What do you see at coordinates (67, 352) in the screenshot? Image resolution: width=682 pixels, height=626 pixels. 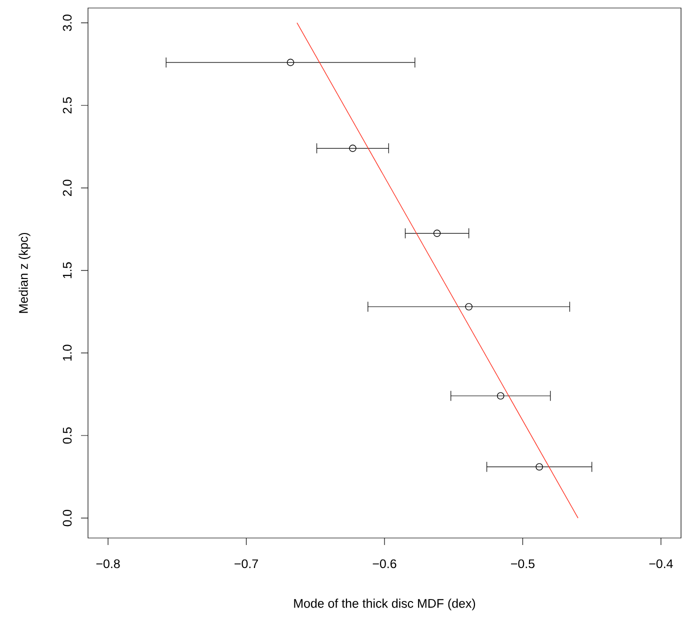 I see `y-tick-label: 1.0` at bounding box center [67, 352].